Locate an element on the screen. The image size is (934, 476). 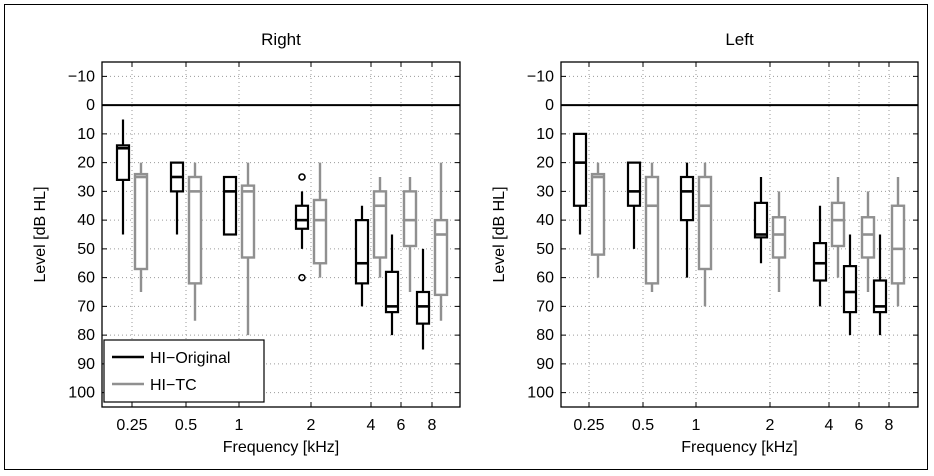
x-tick-label: 8 is located at coordinates (889, 425).